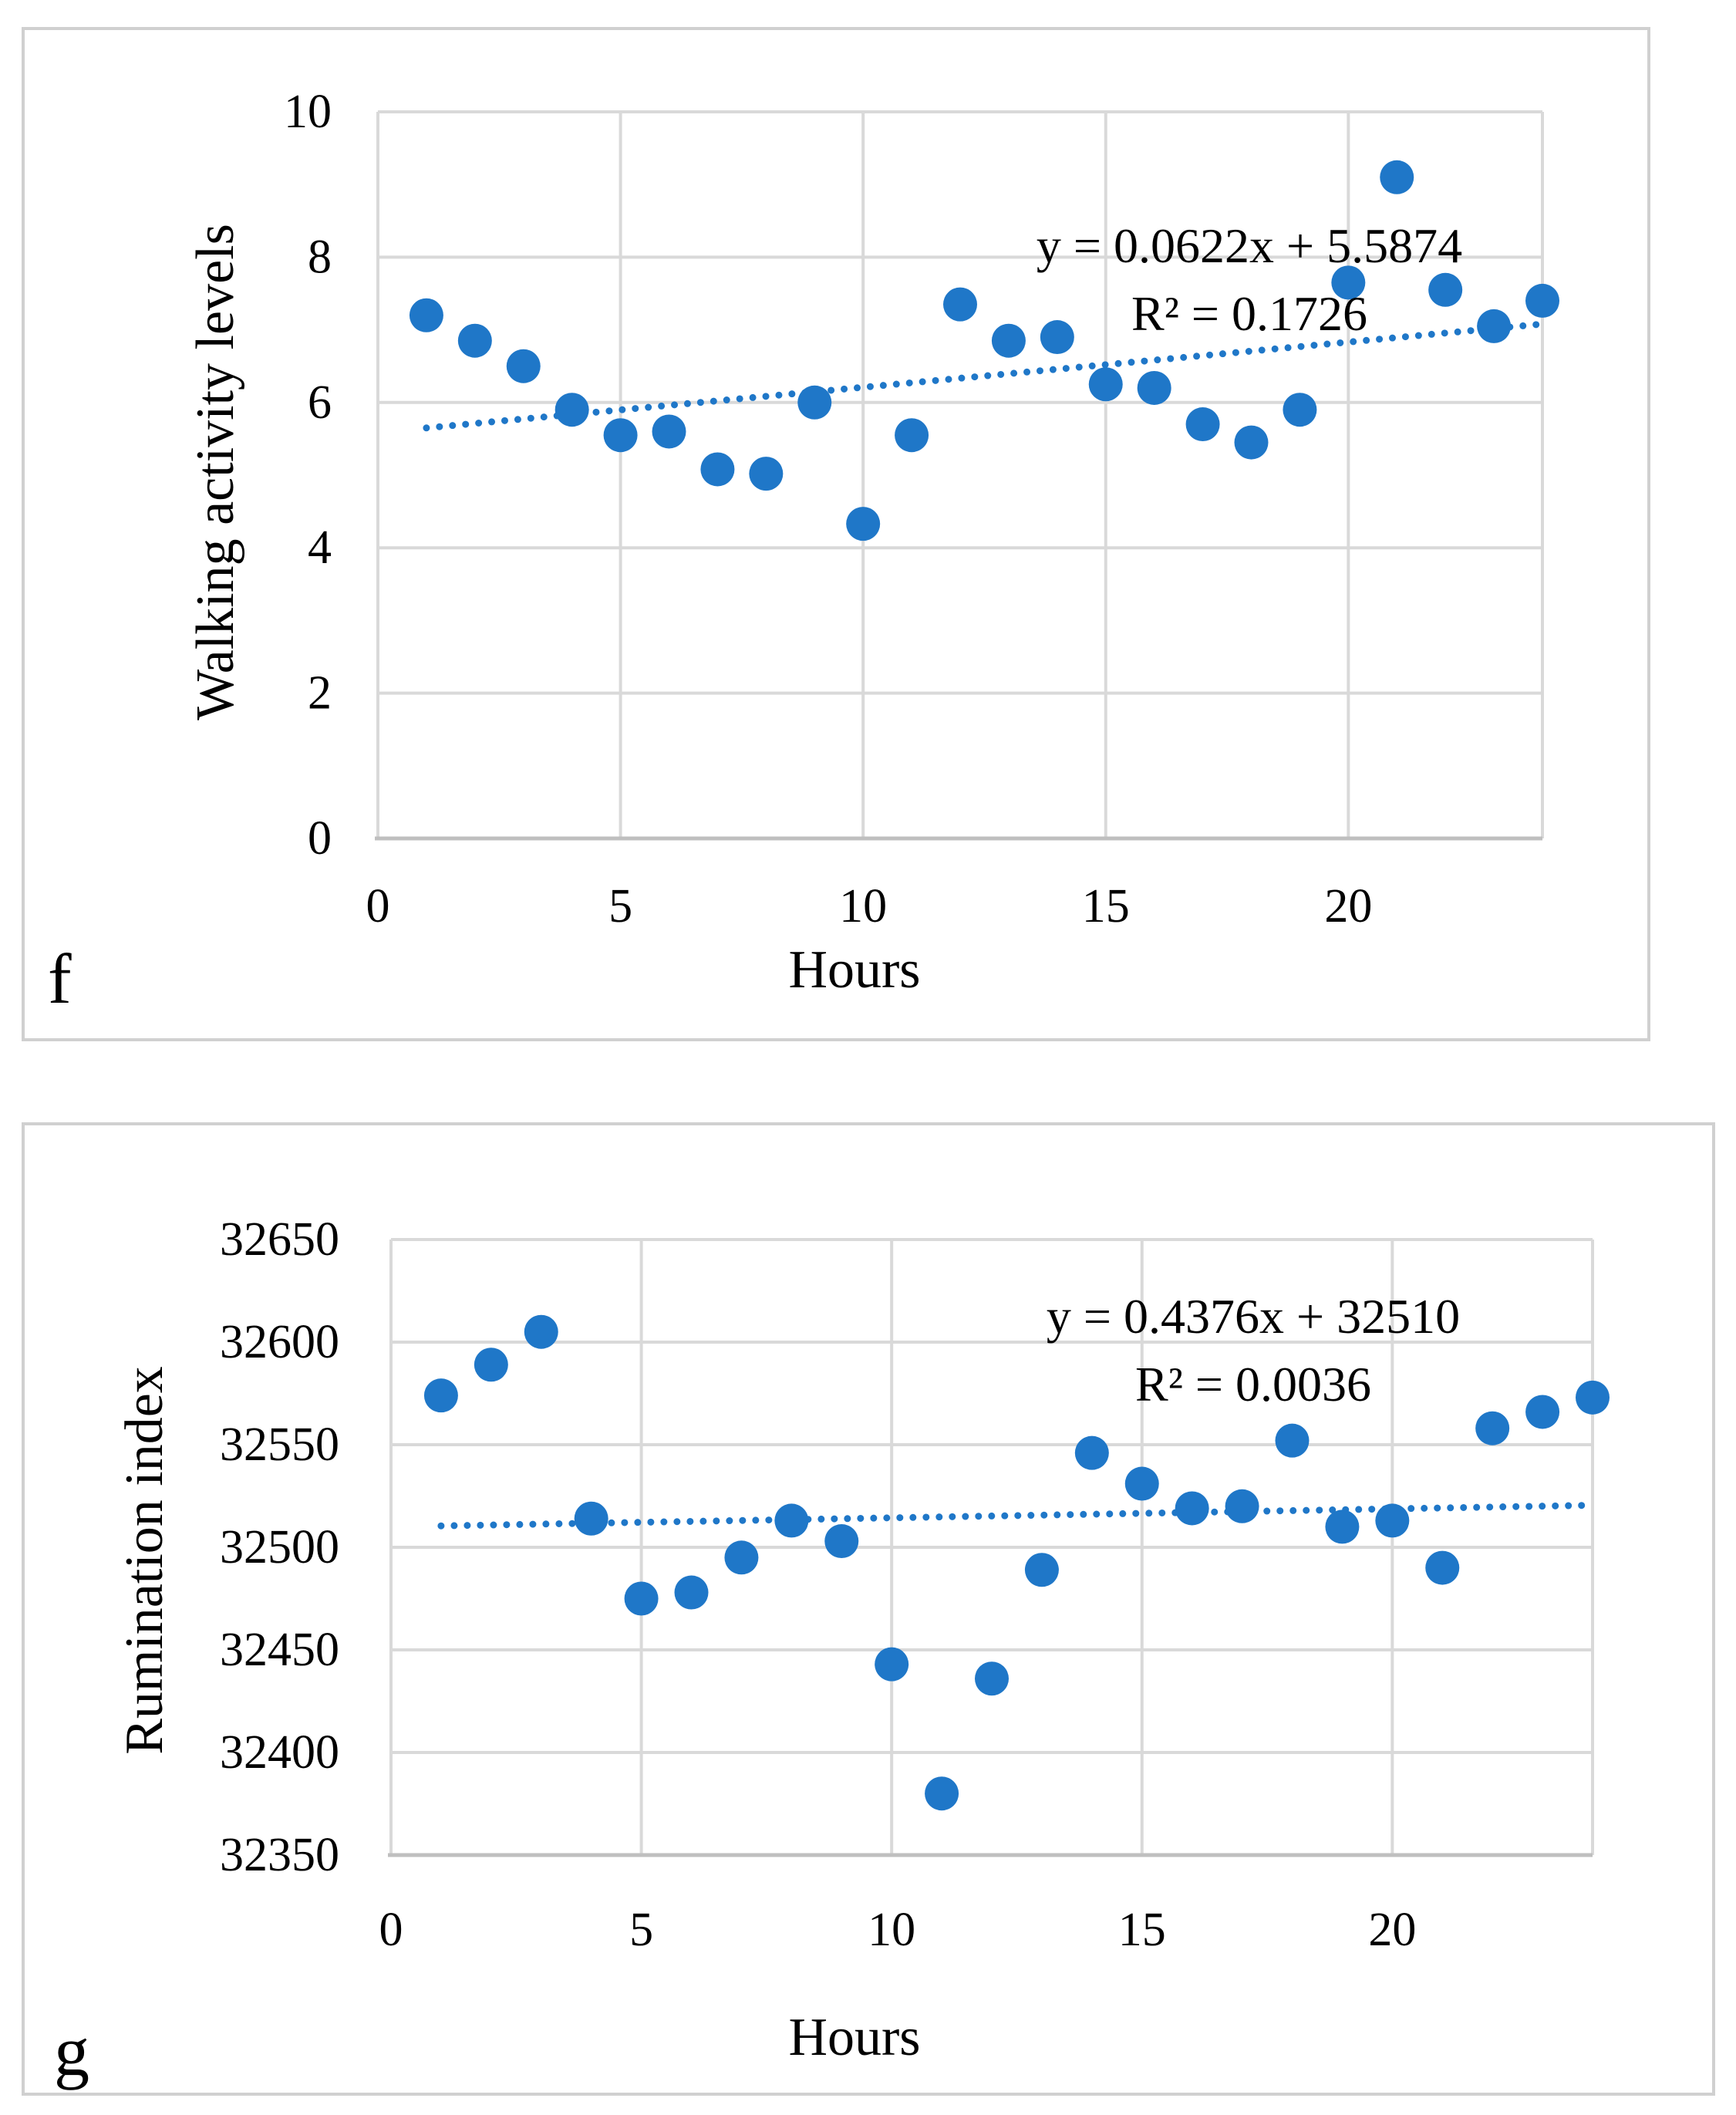 The height and width of the screenshot is (2115, 1736). I want to click on x-tick-label-g: 20, so click(1392, 1930).